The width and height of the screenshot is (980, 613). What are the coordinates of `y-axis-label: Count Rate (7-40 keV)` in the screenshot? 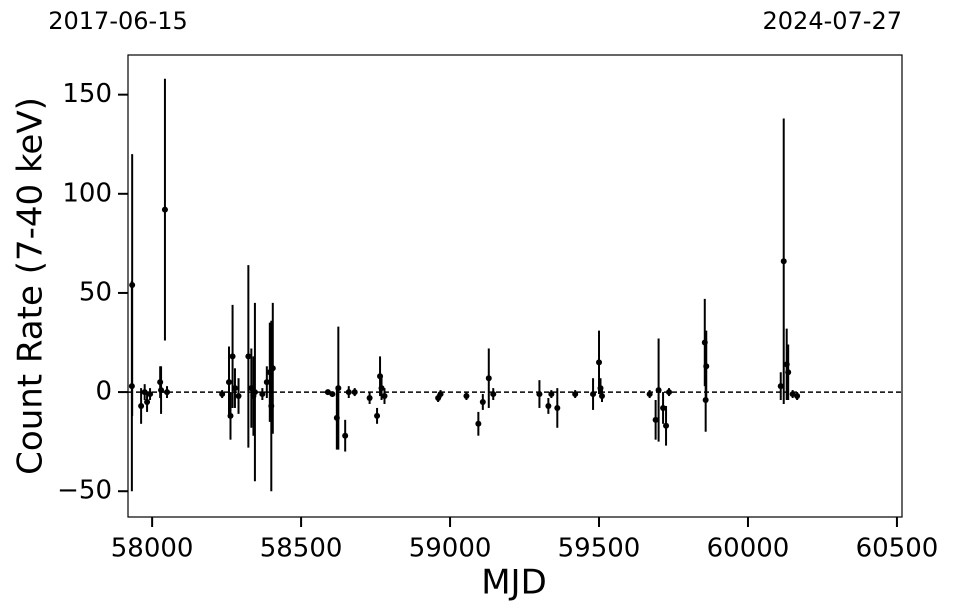 It's located at (31, 286).